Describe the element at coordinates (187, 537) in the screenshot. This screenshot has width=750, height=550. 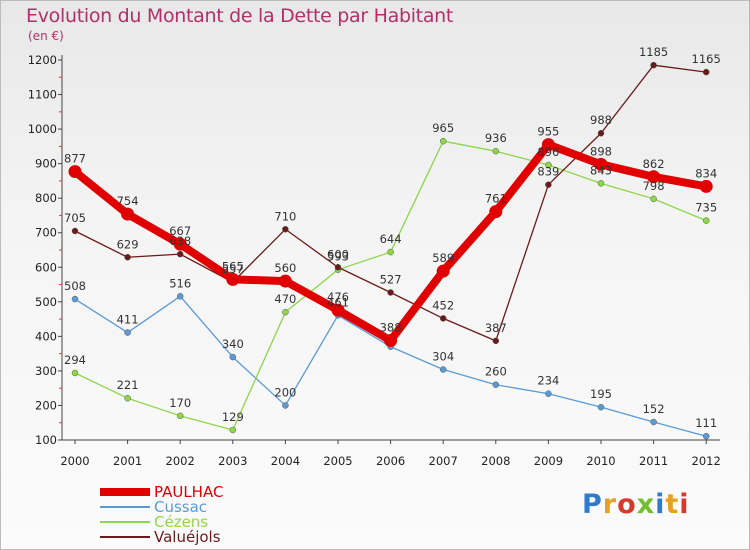
I see `legend-label-valuéjols: Valuéjols` at that location.